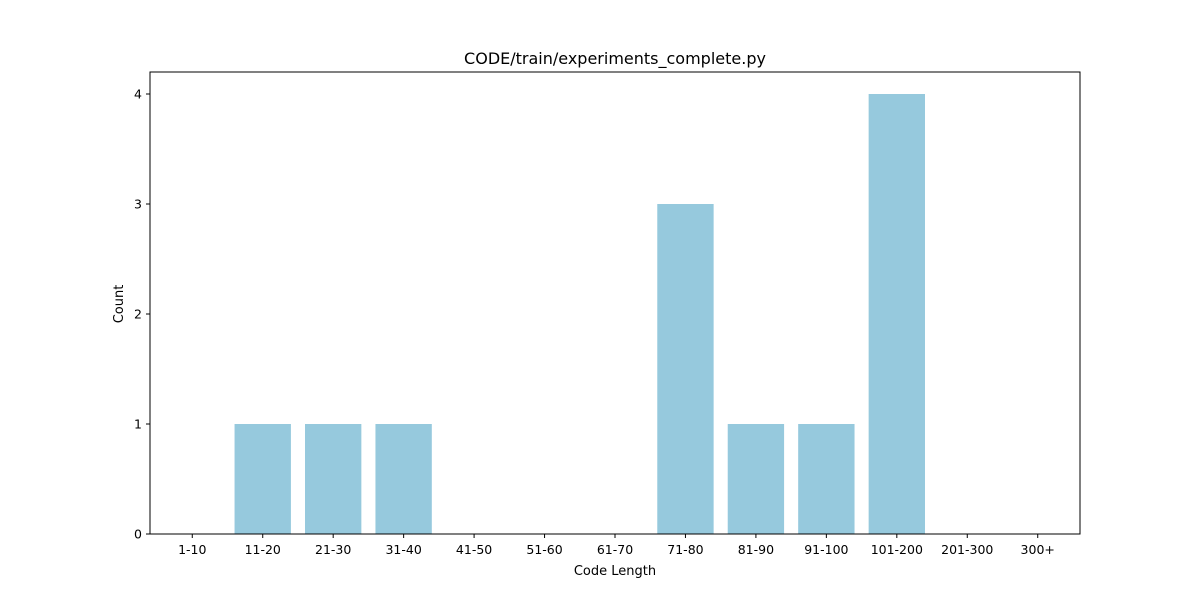 This screenshot has height=604, width=1200. I want to click on y-tick-label: 4, so click(138, 94).